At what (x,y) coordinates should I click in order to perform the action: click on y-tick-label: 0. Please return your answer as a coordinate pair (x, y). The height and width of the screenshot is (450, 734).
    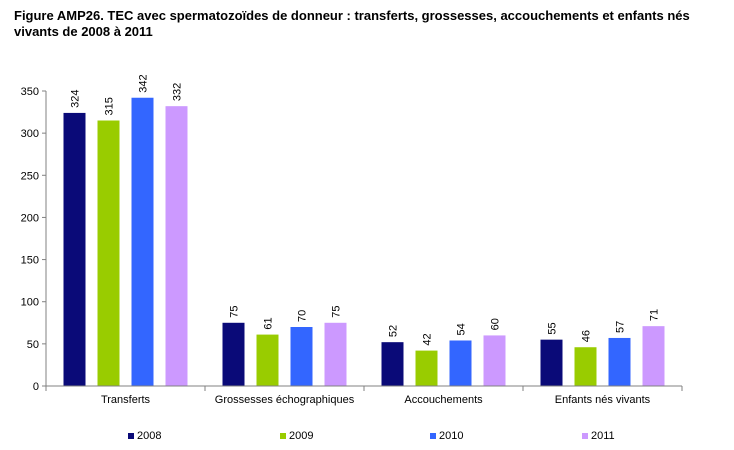
    Looking at the image, I should click on (36, 387).